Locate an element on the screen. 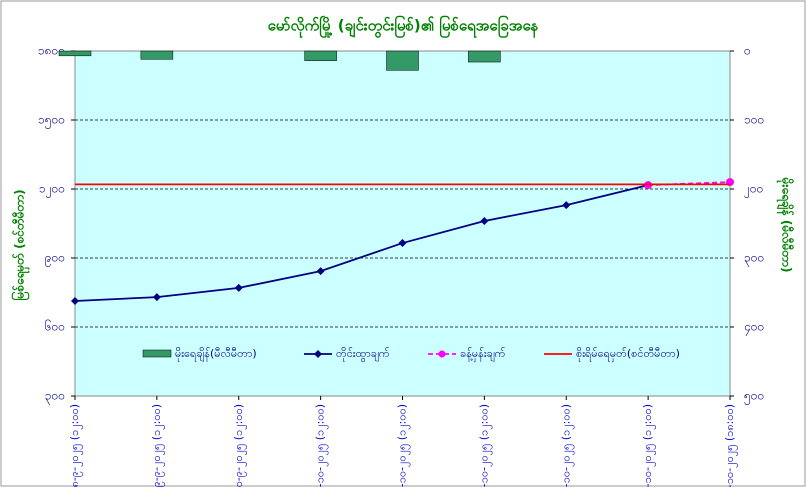 Image resolution: width=806 pixels, height=491 pixels. y-tick-label: ၁၈၀၀ is located at coordinates (51, 51).